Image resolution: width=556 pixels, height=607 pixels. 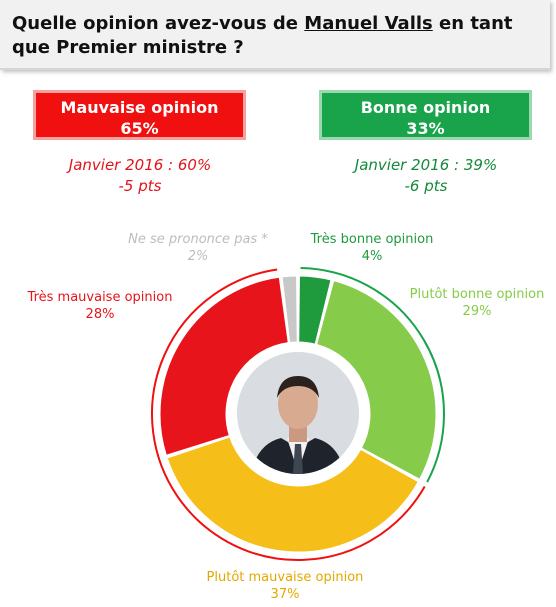 I want to click on good-trend-delta: -6 pts, so click(x=426, y=186).